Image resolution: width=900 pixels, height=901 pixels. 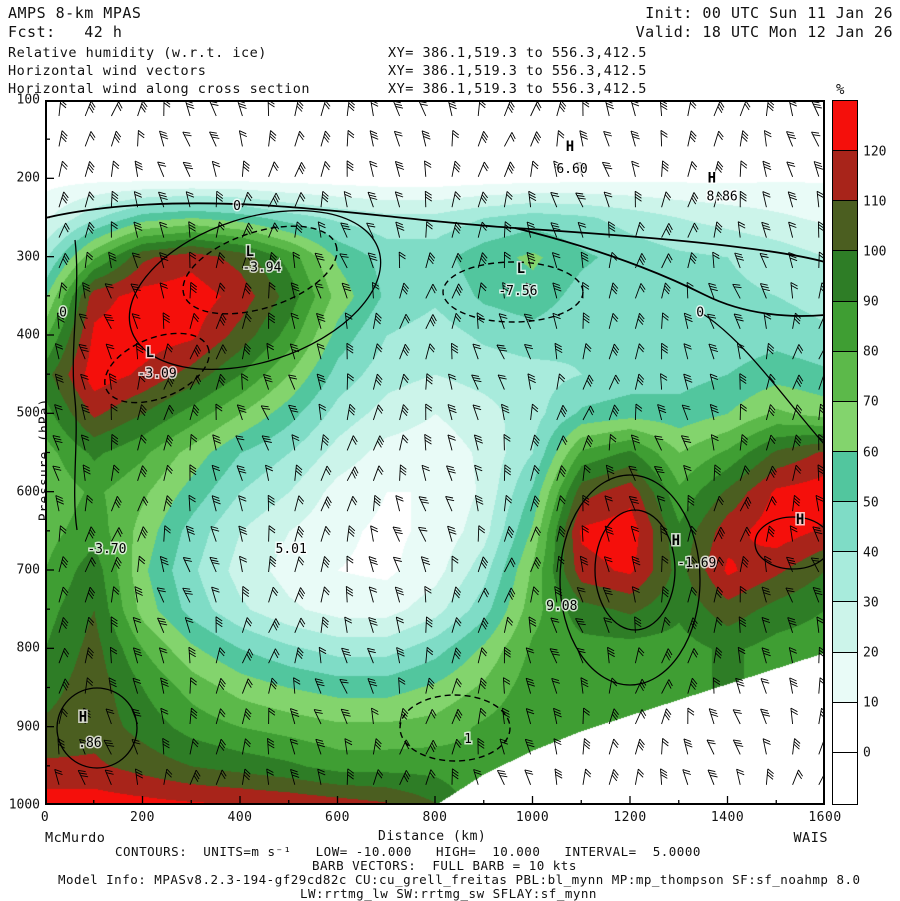 I want to click on physics-info-line: LW:rrtmg_lw SW:rrtmg_sw SFLAY:sf_mynn, so click(x=448, y=893).